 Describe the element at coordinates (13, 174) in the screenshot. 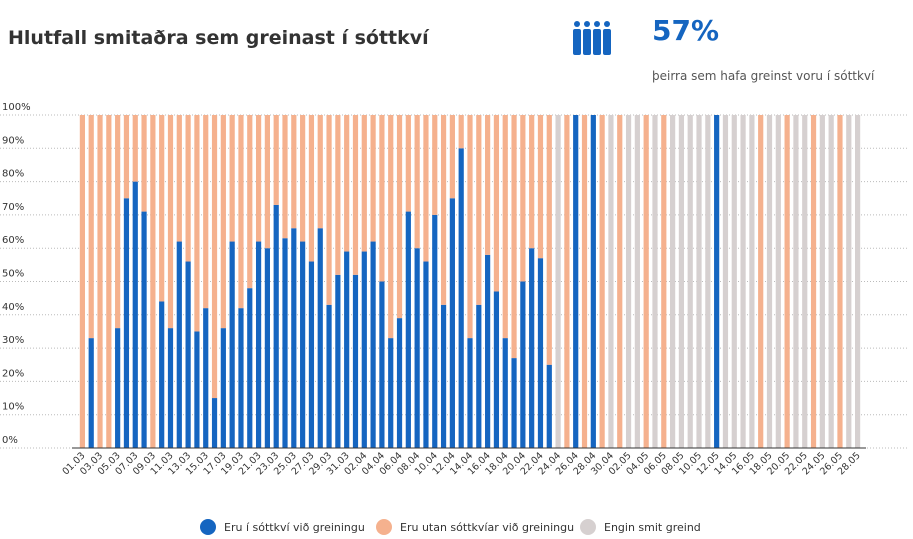

I see `y-tick-label: 80%` at that location.